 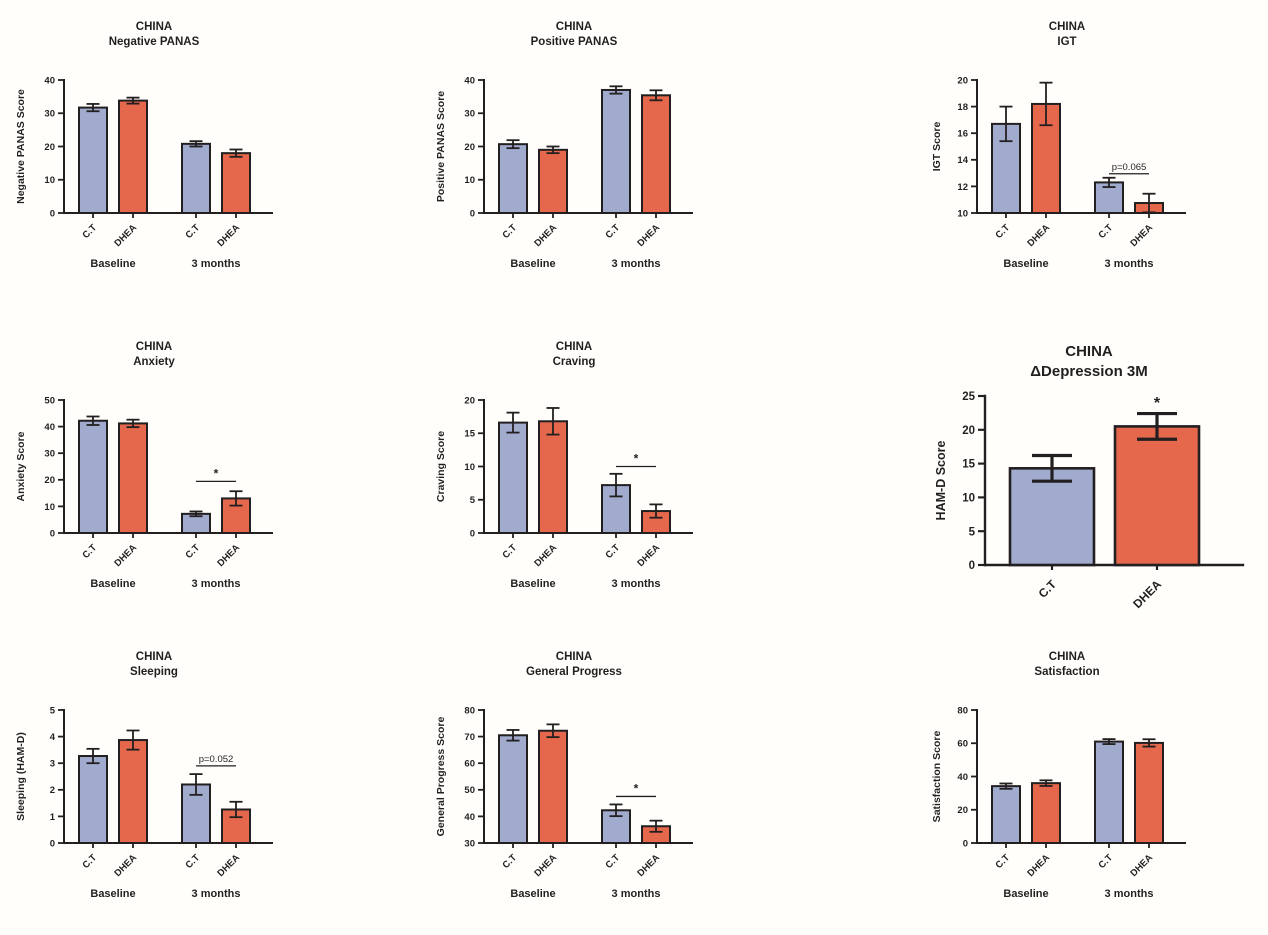 I want to click on y-tick-label: 3, so click(x=52, y=764).